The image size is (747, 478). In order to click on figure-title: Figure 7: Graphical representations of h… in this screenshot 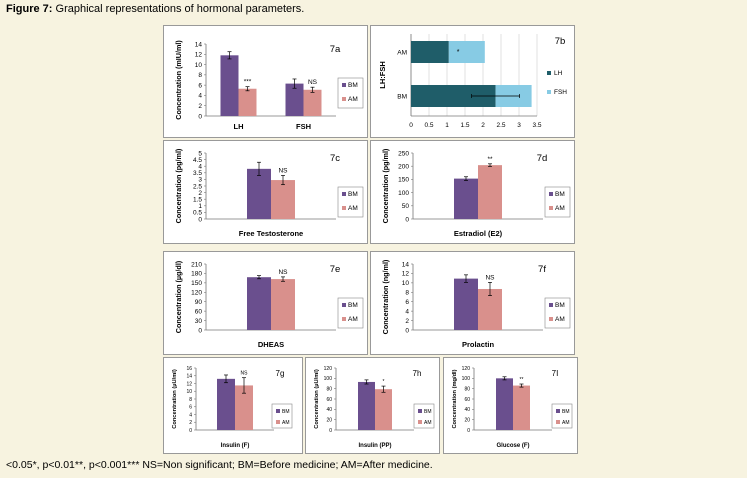, I will do `click(155, 9)`.